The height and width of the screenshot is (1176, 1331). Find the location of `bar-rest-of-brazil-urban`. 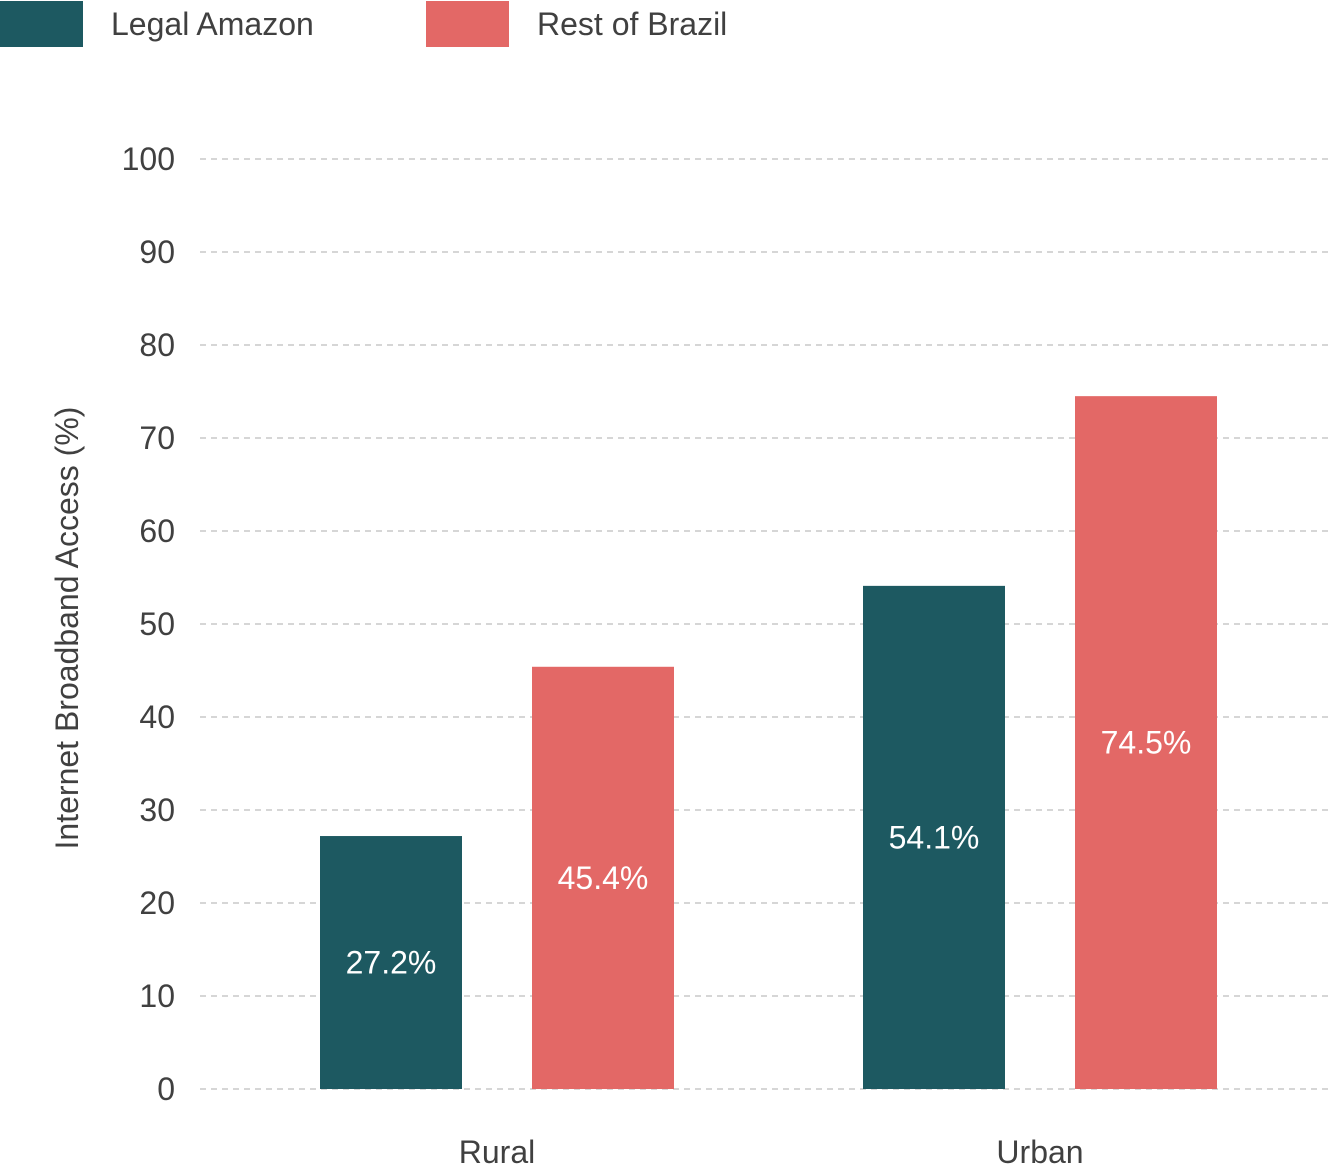

bar-rest-of-brazil-urban is located at coordinates (1146, 742).